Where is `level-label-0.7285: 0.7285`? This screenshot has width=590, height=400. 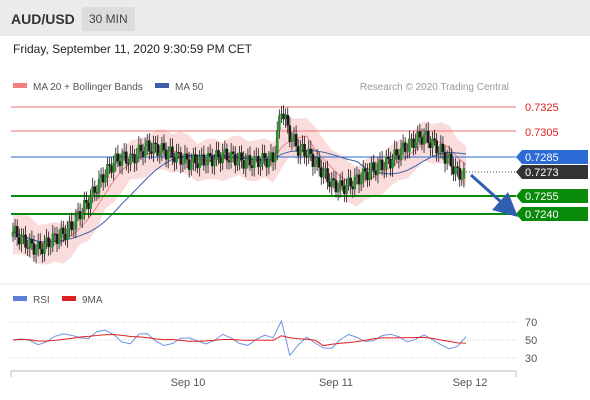
level-label-0.7285: 0.7285 is located at coordinates (542, 158).